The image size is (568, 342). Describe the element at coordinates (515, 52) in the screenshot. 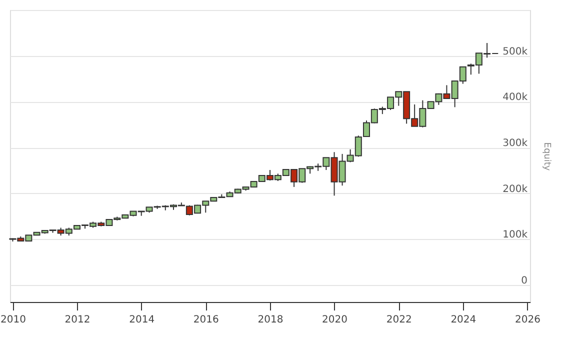

I see `y-tick-label: 500k` at that location.